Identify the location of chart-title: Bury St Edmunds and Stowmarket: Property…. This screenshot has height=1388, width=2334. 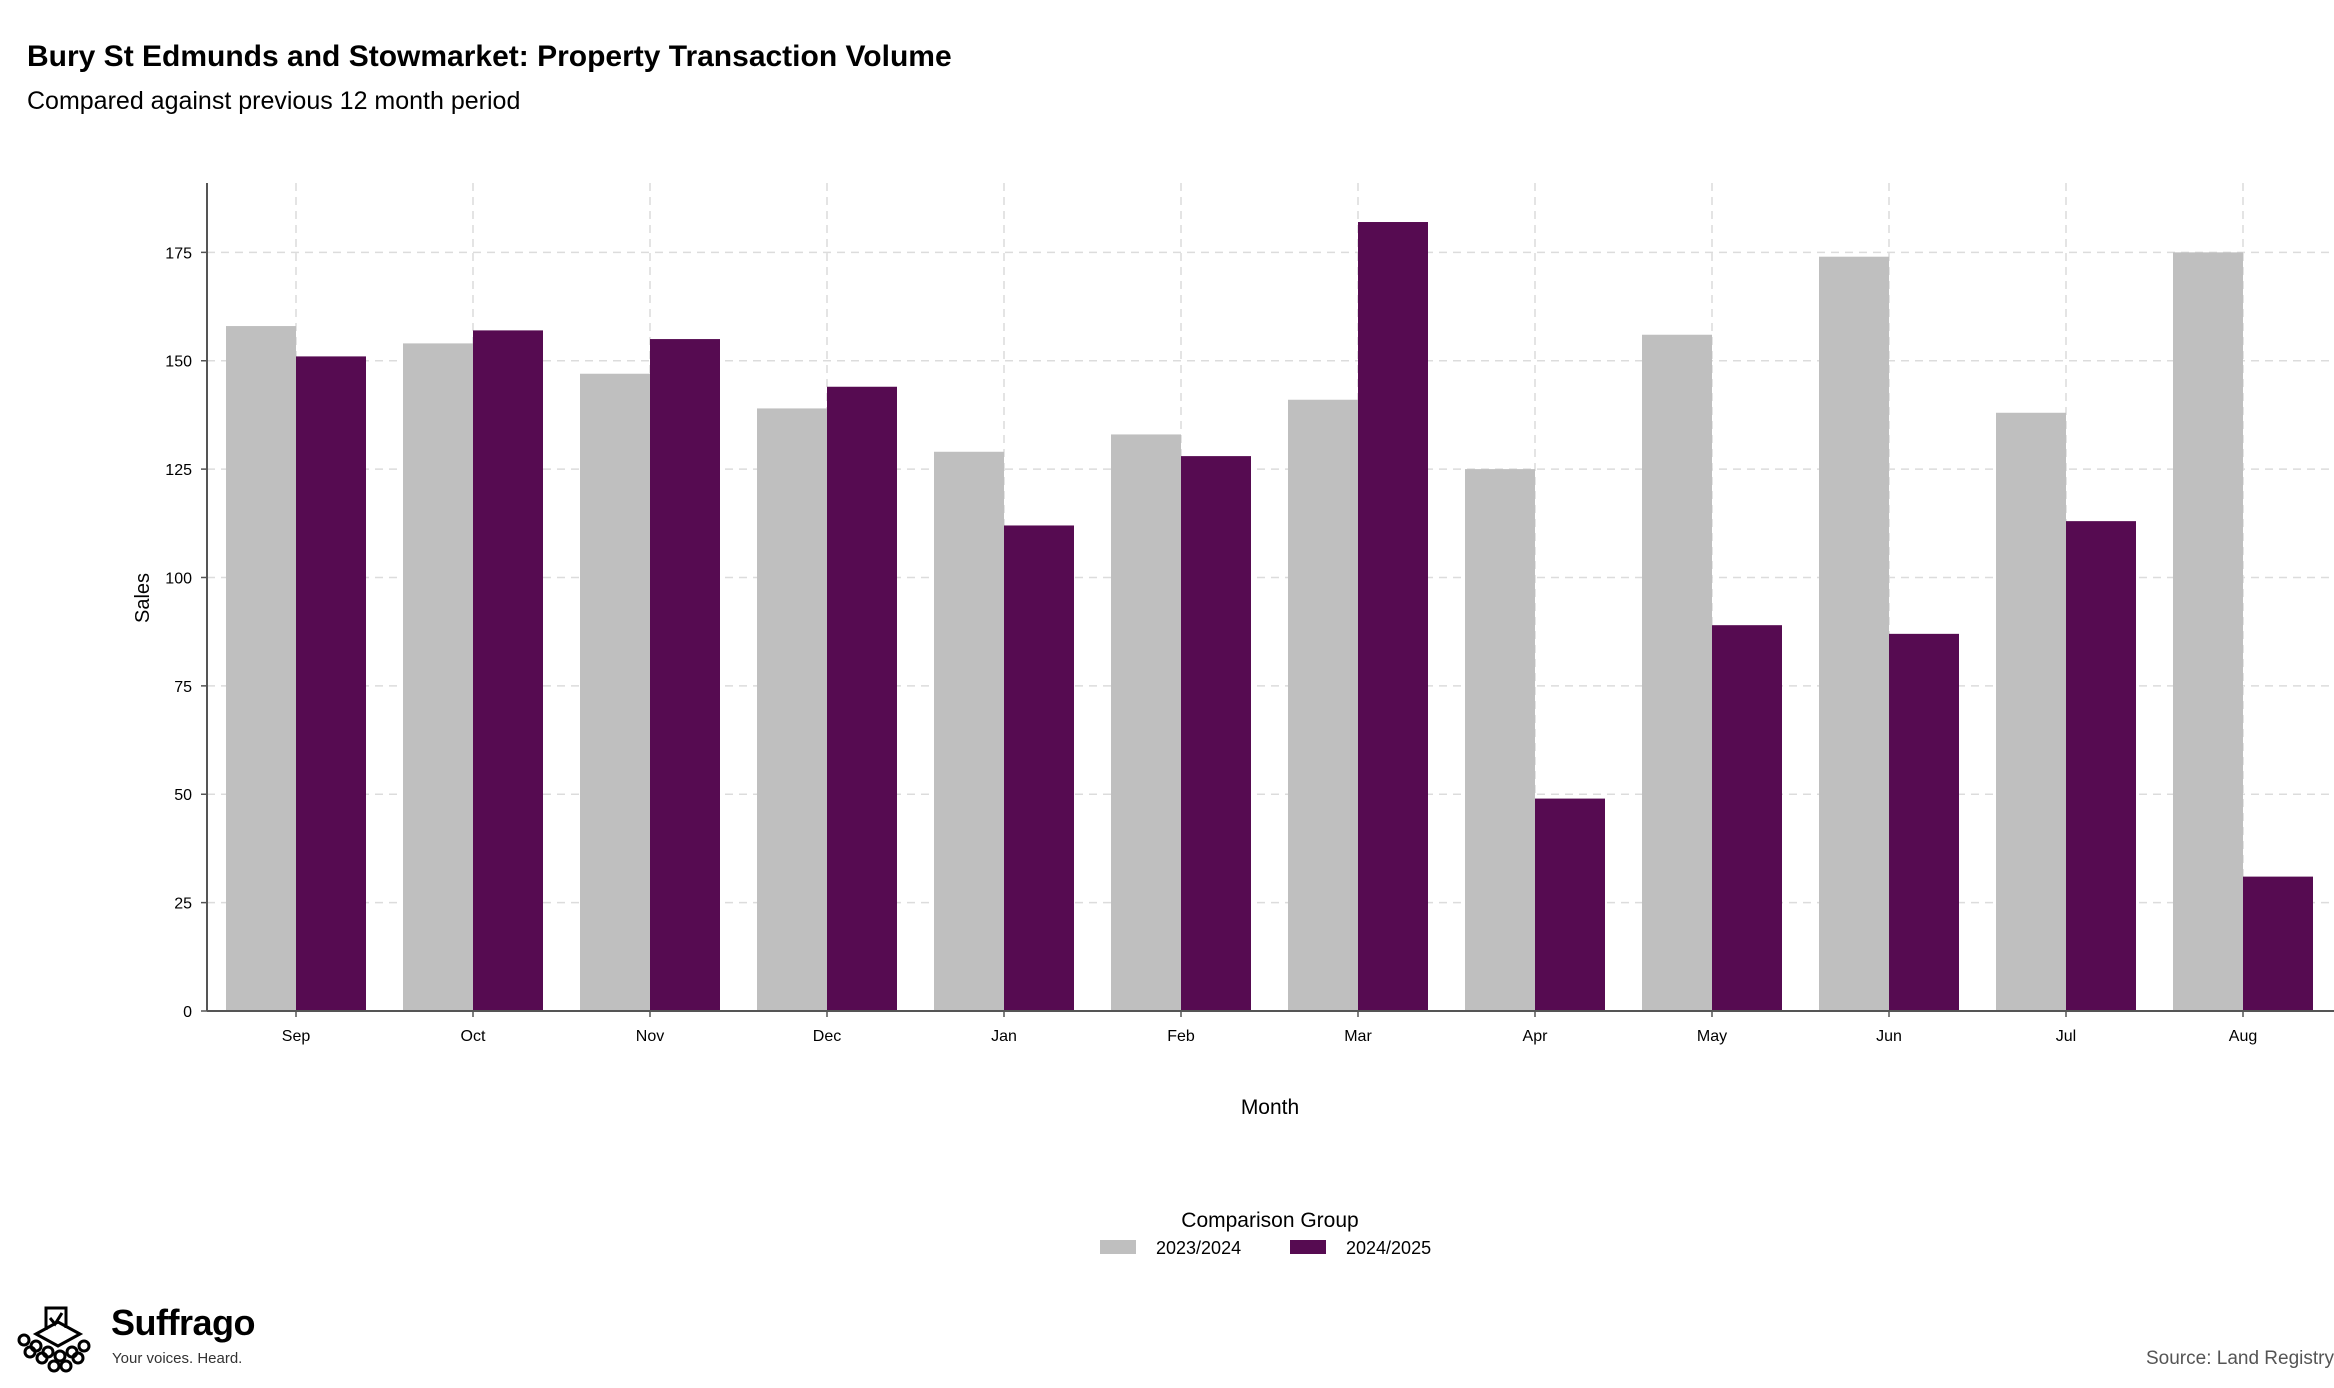
(489, 56).